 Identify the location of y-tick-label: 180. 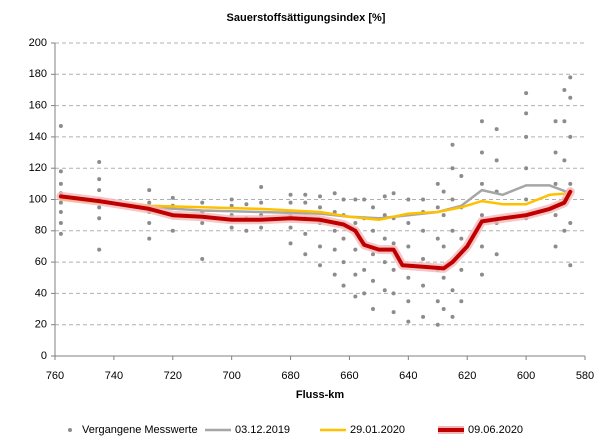
(38, 74).